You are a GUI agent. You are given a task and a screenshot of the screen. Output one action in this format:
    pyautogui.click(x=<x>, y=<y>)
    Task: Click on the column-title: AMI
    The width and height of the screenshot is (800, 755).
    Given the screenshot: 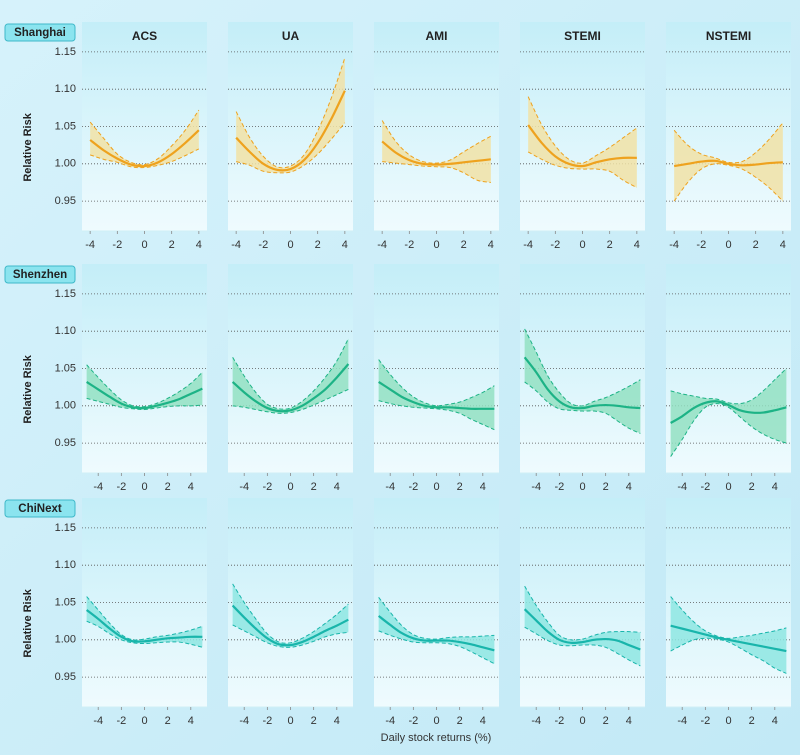 What is the action you would take?
    pyautogui.click(x=437, y=36)
    